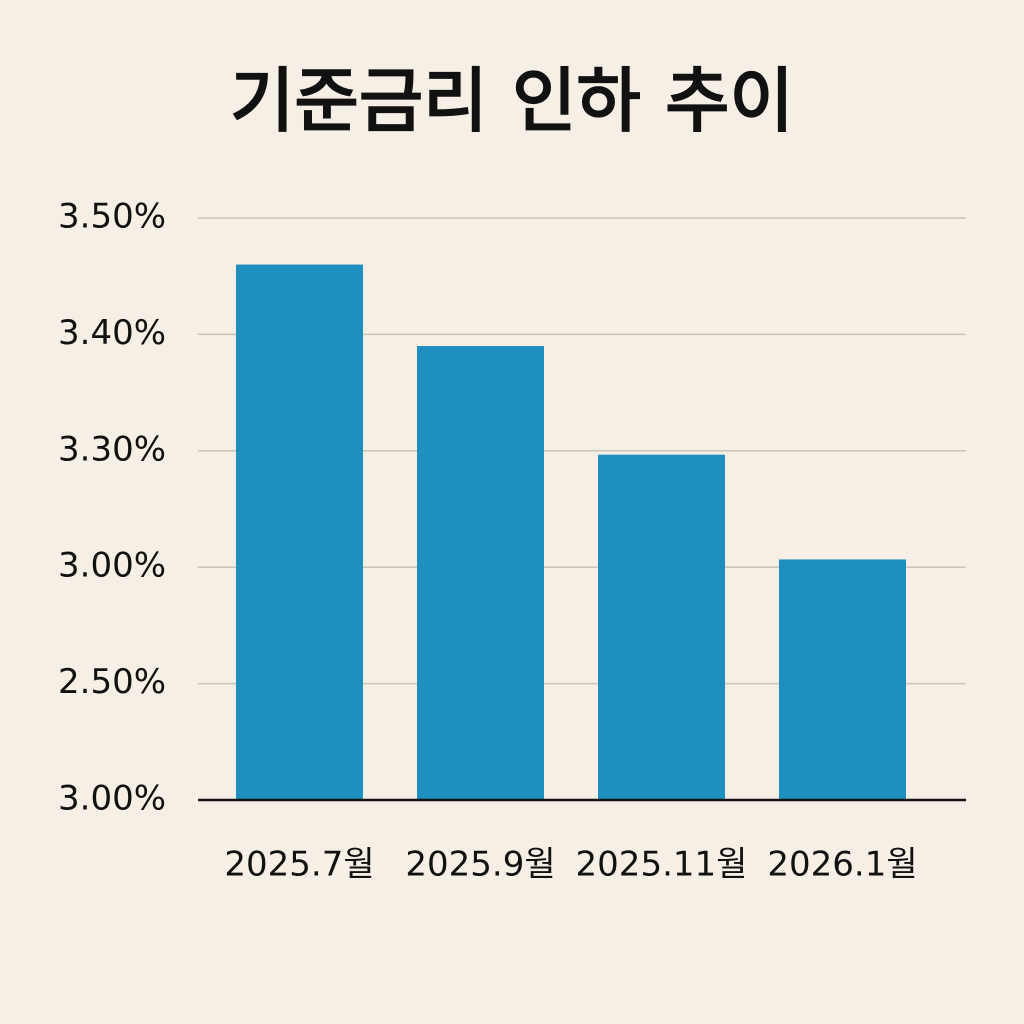  I want to click on y-tick-label: 3.40%, so click(112, 333).